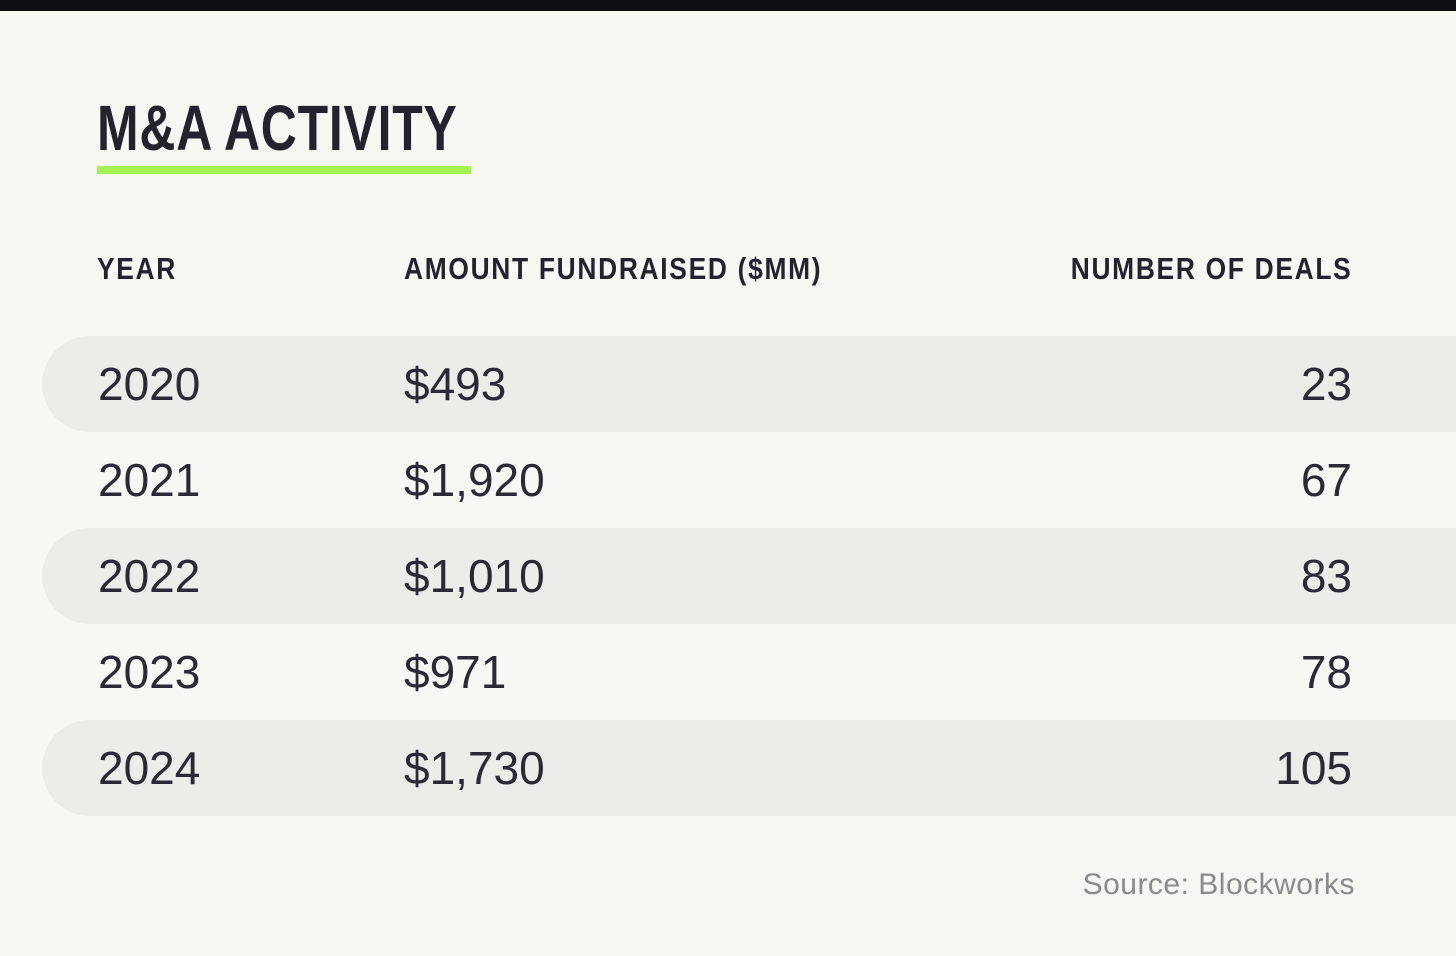  Describe the element at coordinates (474, 480) in the screenshot. I see `amount-cell: $1,920` at that location.